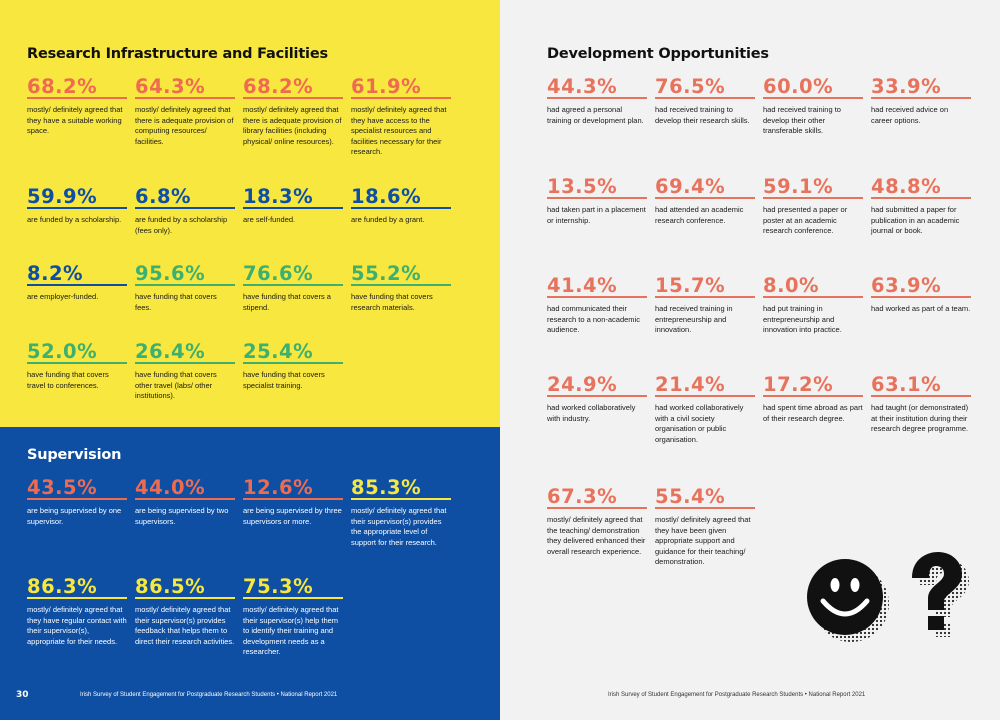  What do you see at coordinates (597, 286) in the screenshot?
I see `stat-value: 41.4%` at bounding box center [597, 286].